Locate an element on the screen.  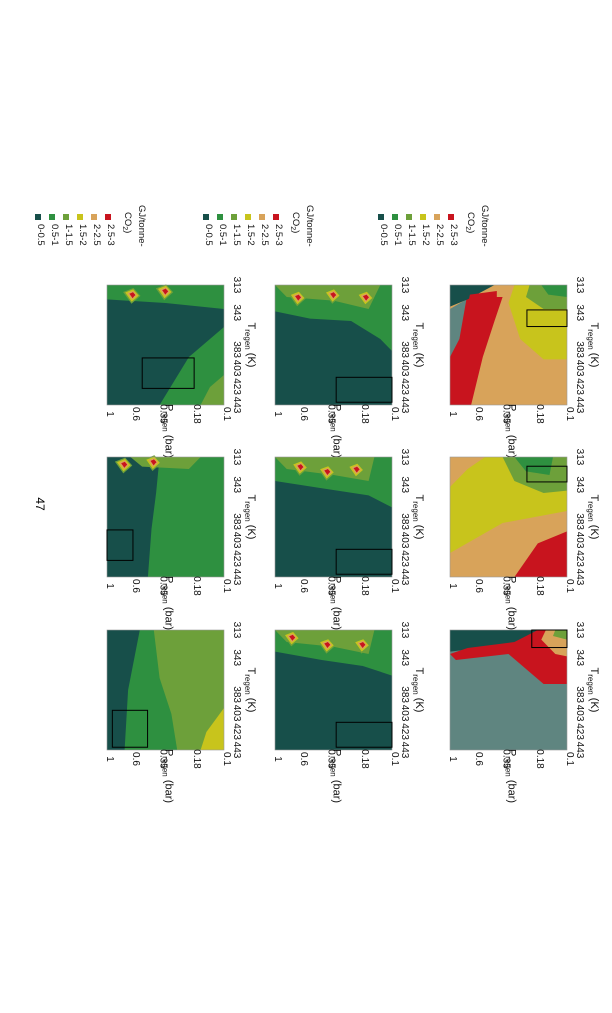
legend-label: 0-0.5 is located at coordinates (40, 235).